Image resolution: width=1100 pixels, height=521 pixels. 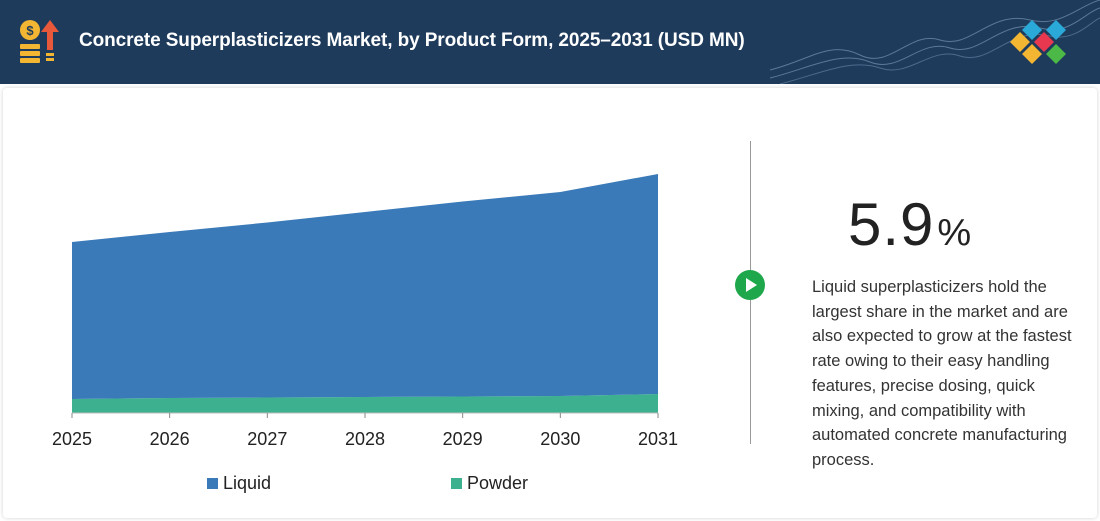 I want to click on growth-stat: 5.9%, so click(x=910, y=224).